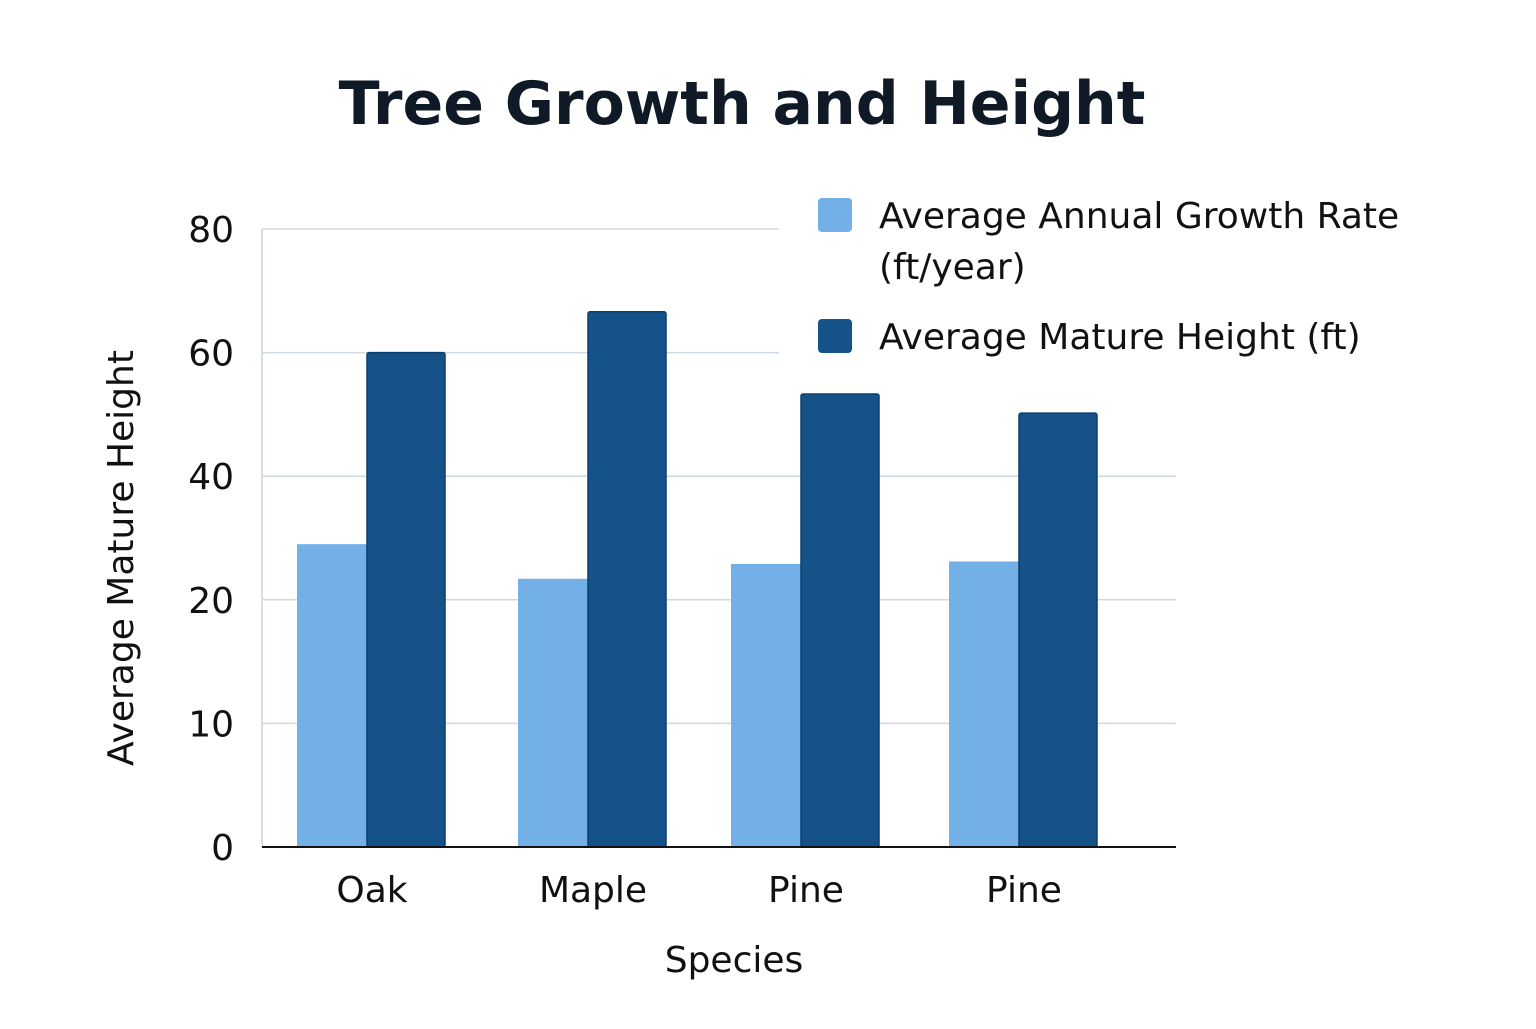  I want to click on x-tick-label: Oak, so click(371, 890).